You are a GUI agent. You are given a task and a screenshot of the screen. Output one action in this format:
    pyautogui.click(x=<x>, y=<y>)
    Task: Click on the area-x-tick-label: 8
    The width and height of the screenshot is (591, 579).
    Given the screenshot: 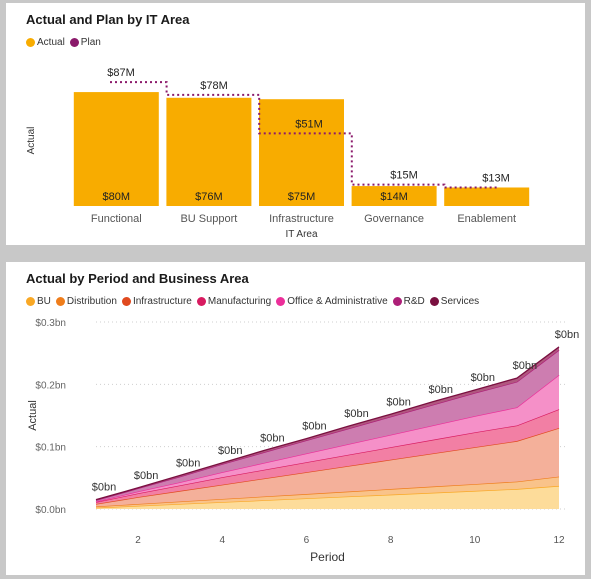 What is the action you would take?
    pyautogui.click(x=391, y=540)
    